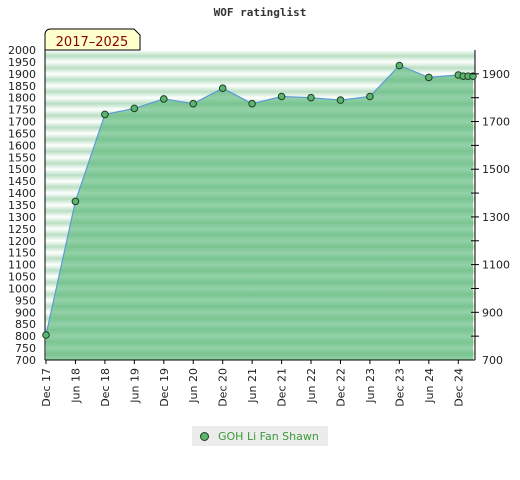  I want to click on y-left-tick-label: 1100, so click(22, 265).